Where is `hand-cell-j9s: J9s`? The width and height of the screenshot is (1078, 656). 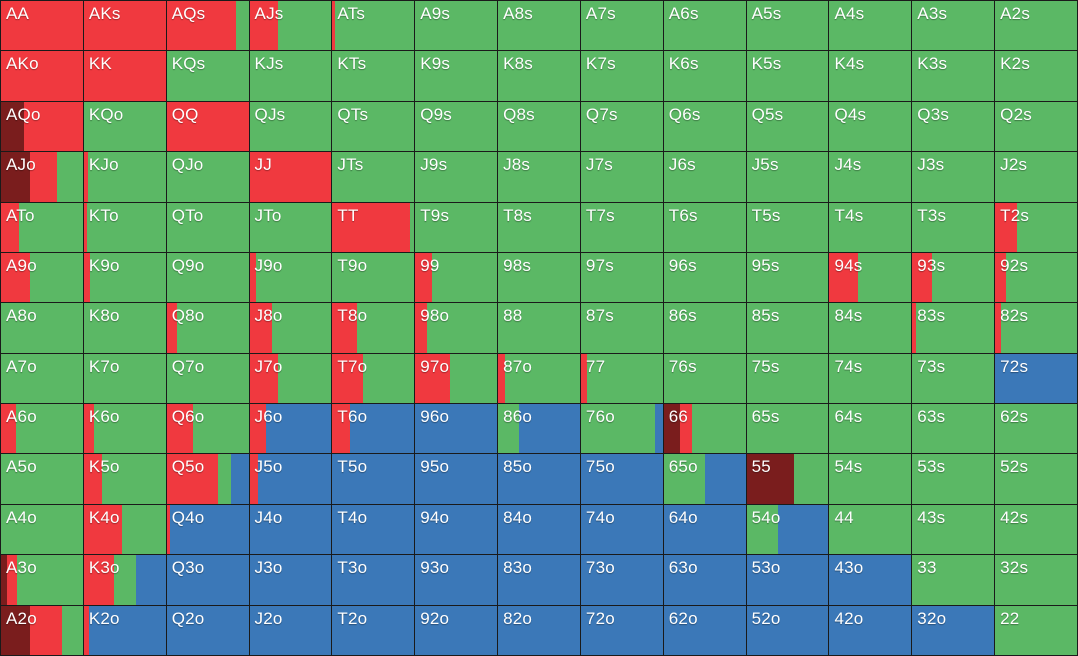
hand-cell-j9s: J9s is located at coordinates (457, 177).